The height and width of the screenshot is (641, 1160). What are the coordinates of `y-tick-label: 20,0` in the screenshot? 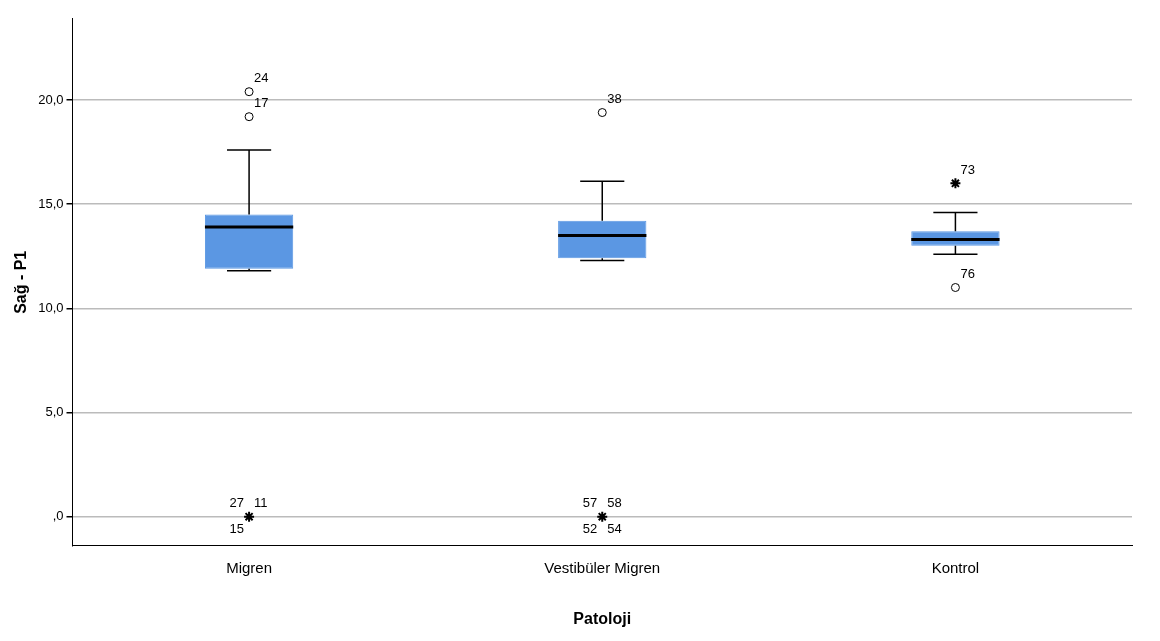 It's located at (51, 99).